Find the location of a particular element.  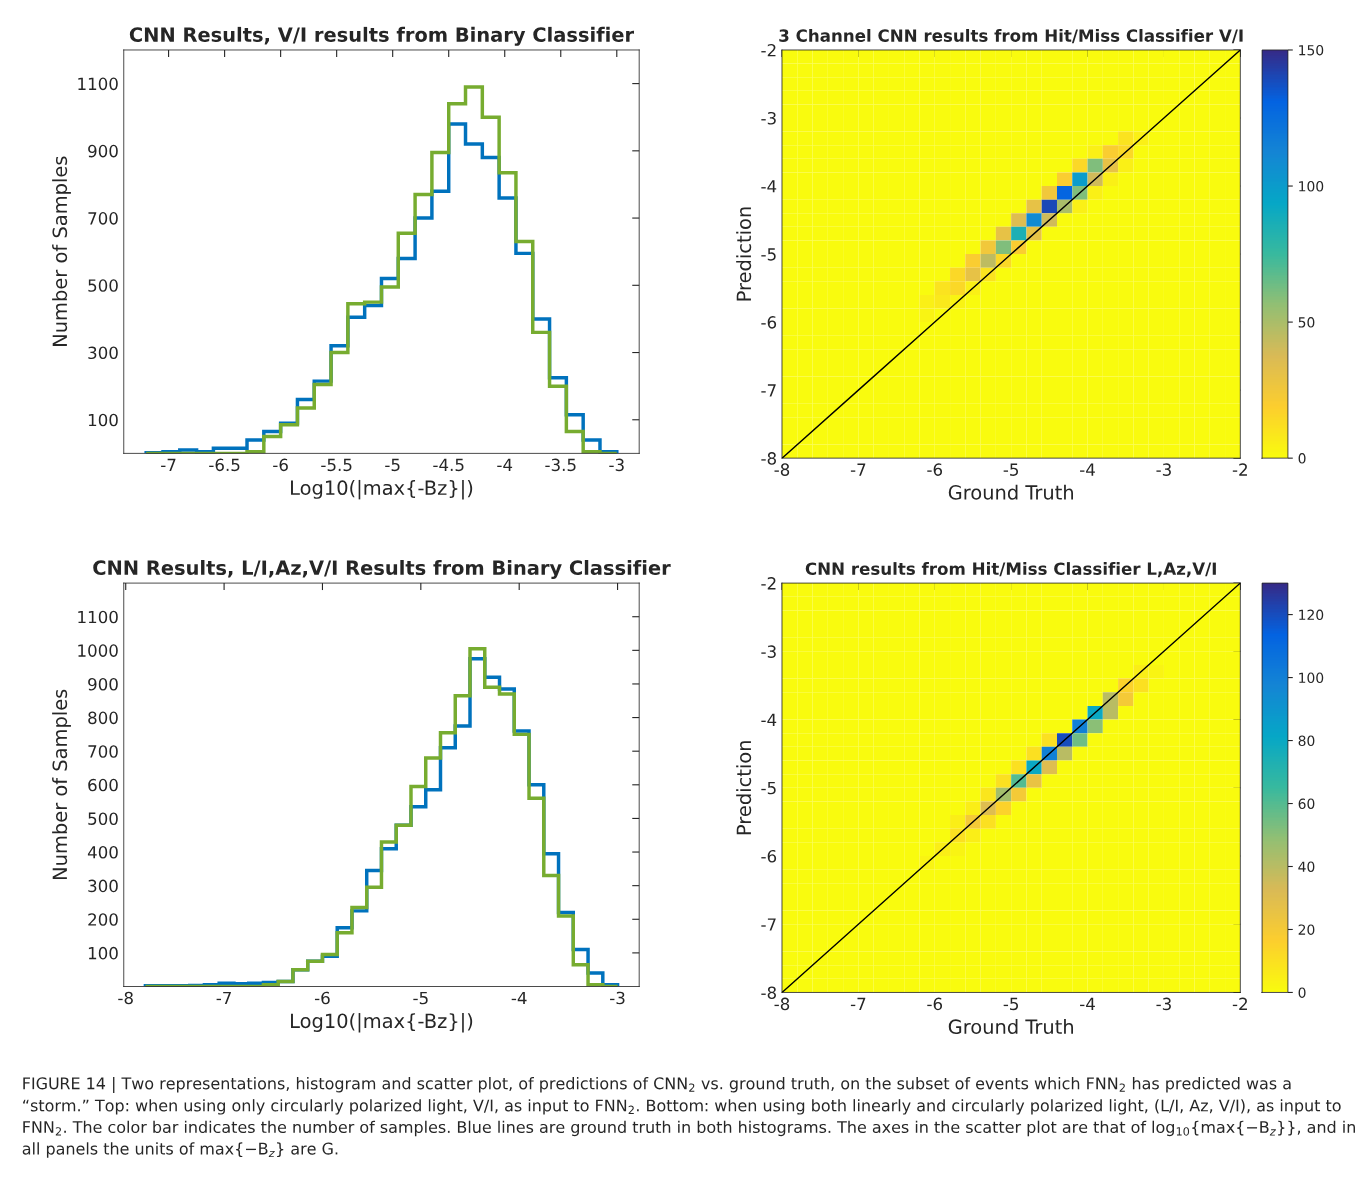

color-bar-label: 40 is located at coordinates (1306, 866).